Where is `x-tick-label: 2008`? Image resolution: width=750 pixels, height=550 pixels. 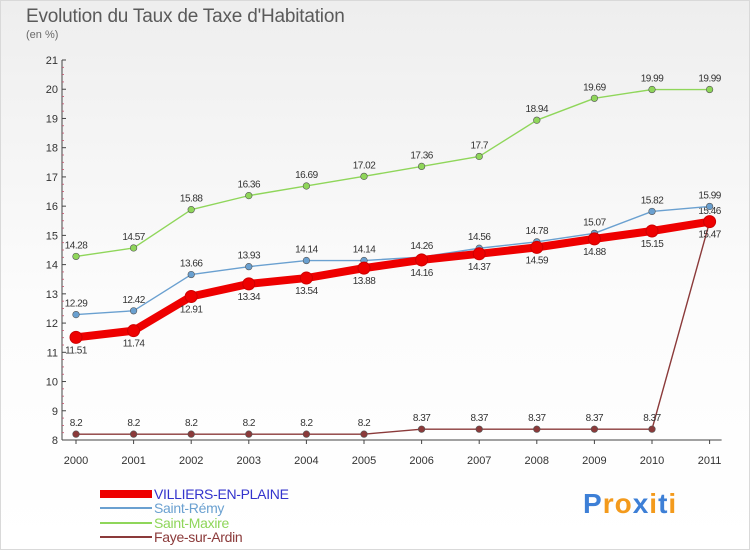 x-tick-label: 2008 is located at coordinates (537, 461).